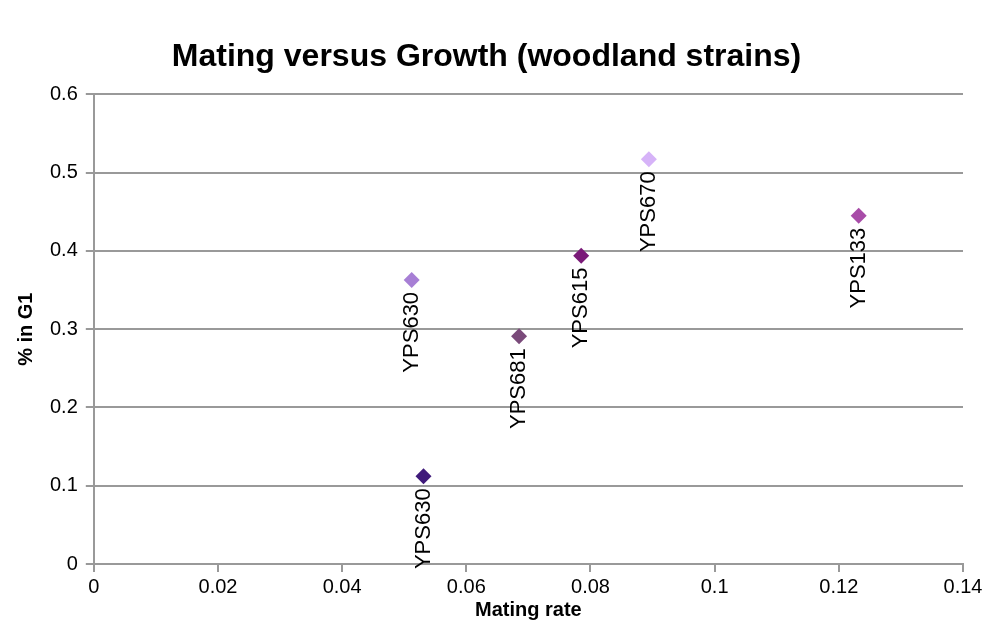 The height and width of the screenshot is (626, 1003). What do you see at coordinates (63, 249) in the screenshot?
I see `y-tick-label: 0.4` at bounding box center [63, 249].